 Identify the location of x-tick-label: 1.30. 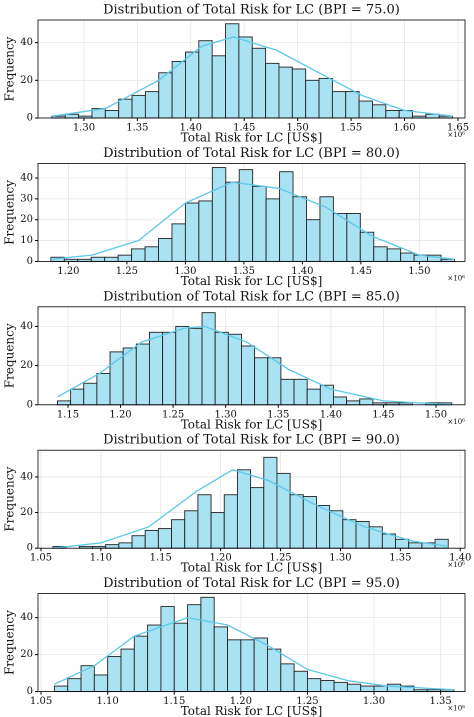
(84, 128).